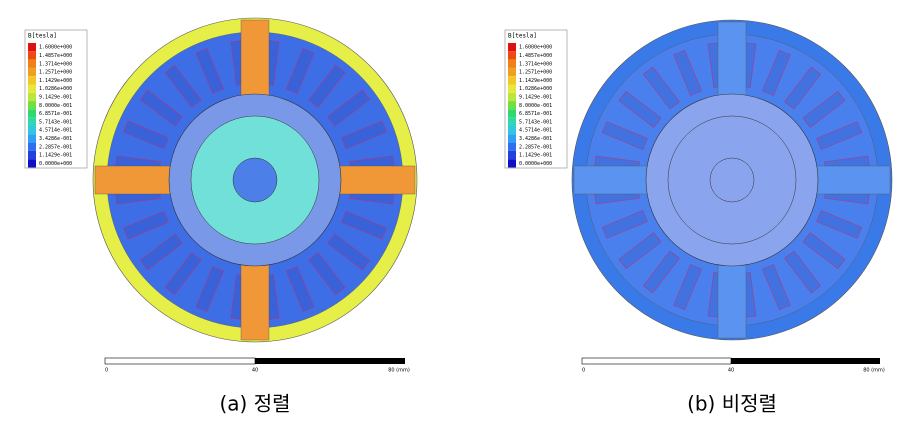 This screenshot has height=431, width=919. I want to click on legend-value: 1.3714e+000, so click(55, 64).